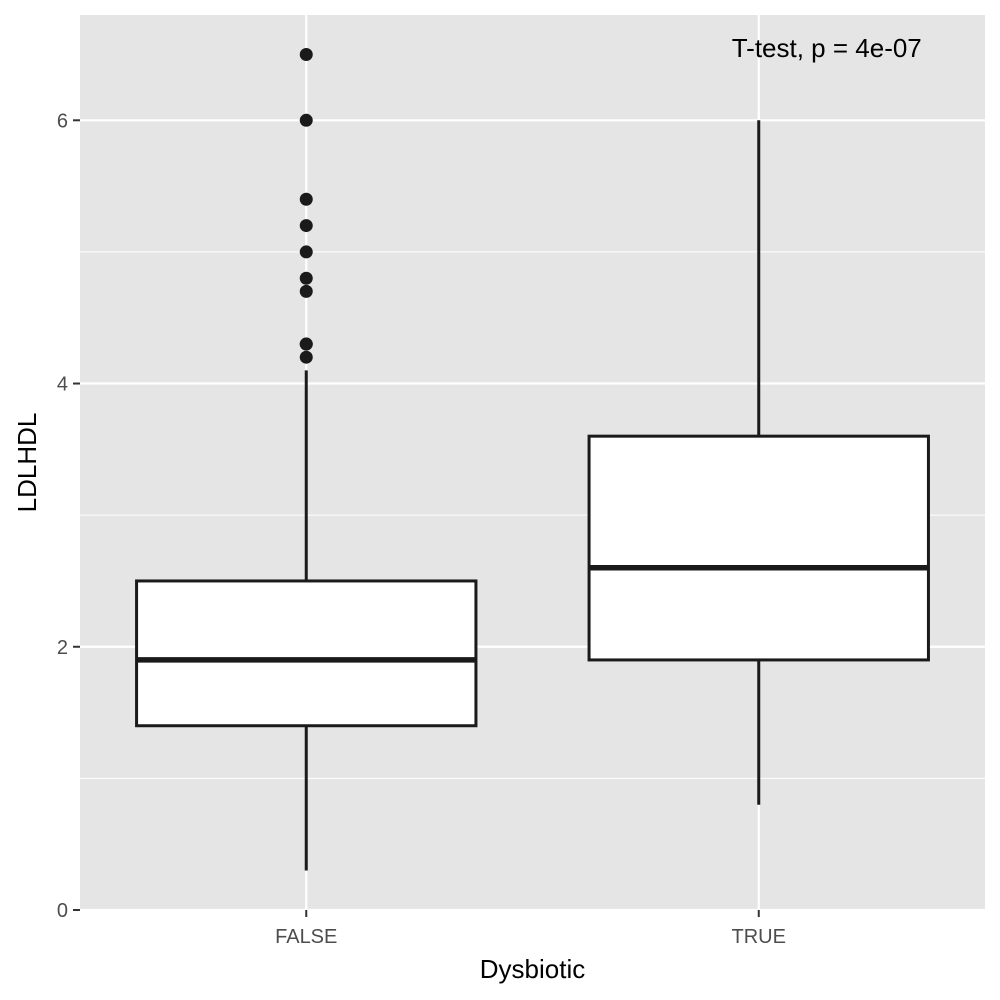 The height and width of the screenshot is (1000, 1000). What do you see at coordinates (530, 929) in the screenshot?
I see `x-axis: FALSE TRUE` at bounding box center [530, 929].